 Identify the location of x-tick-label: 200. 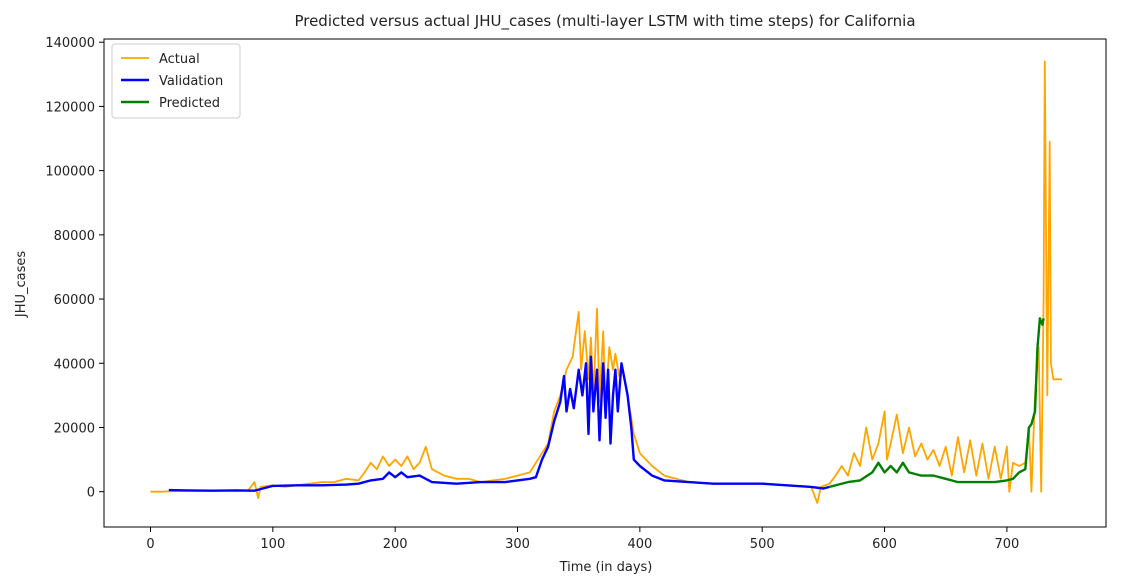
(395, 544).